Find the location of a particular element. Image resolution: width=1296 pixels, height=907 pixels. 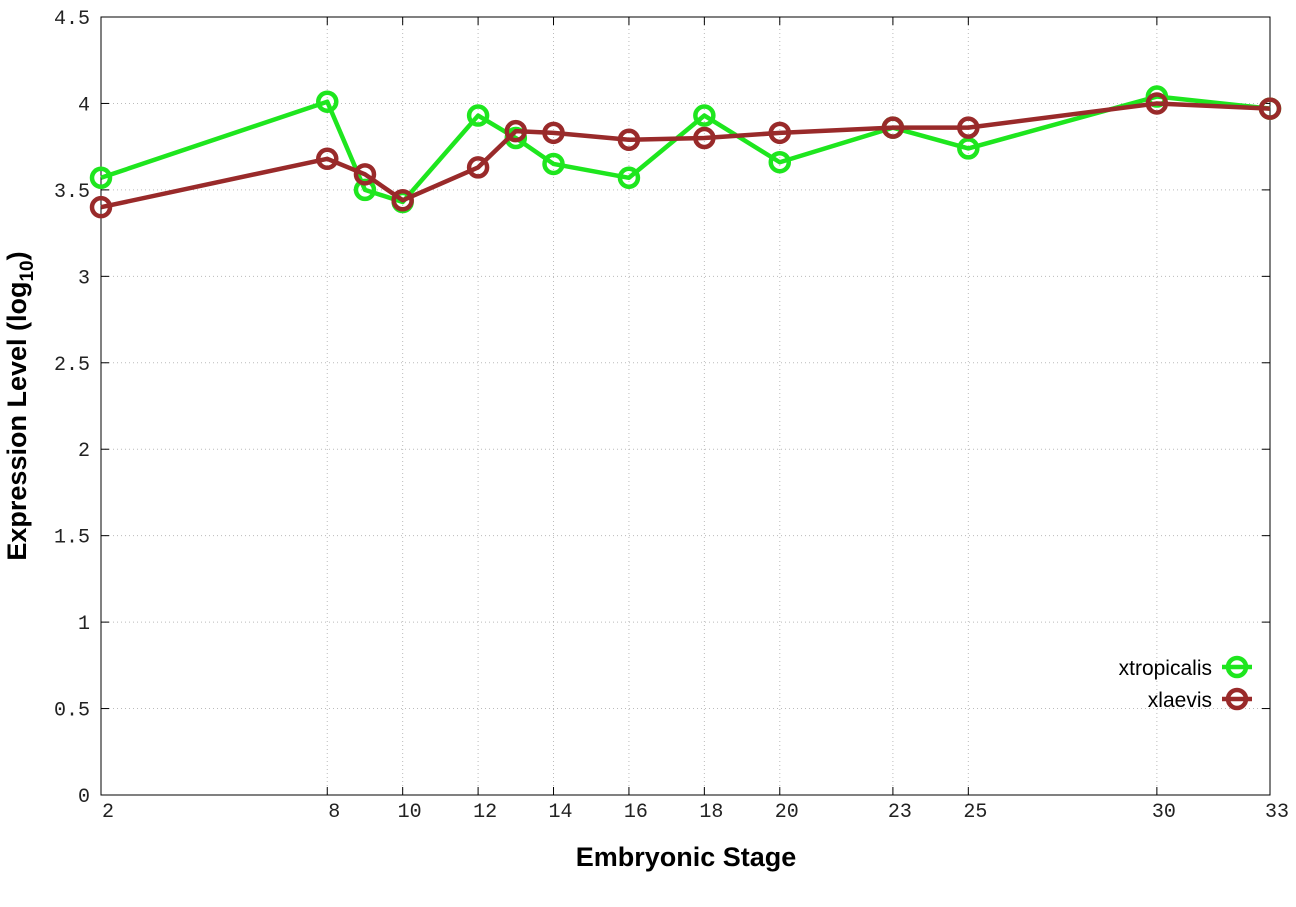

y-tick-label: 4.5 is located at coordinates (72, 19).